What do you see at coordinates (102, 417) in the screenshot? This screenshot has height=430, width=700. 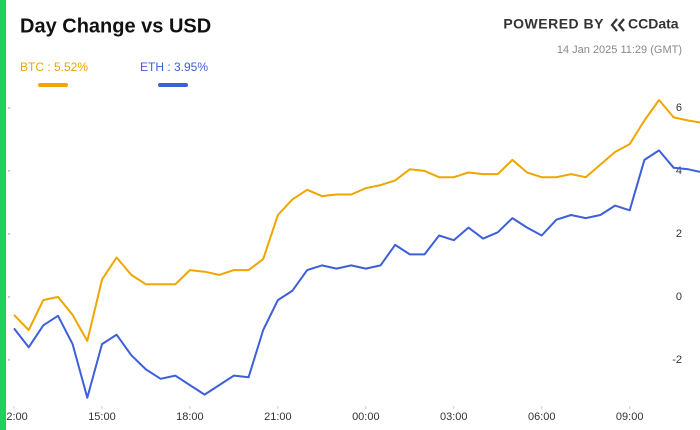 I see `x-tick-label: 15:00` at bounding box center [102, 417].